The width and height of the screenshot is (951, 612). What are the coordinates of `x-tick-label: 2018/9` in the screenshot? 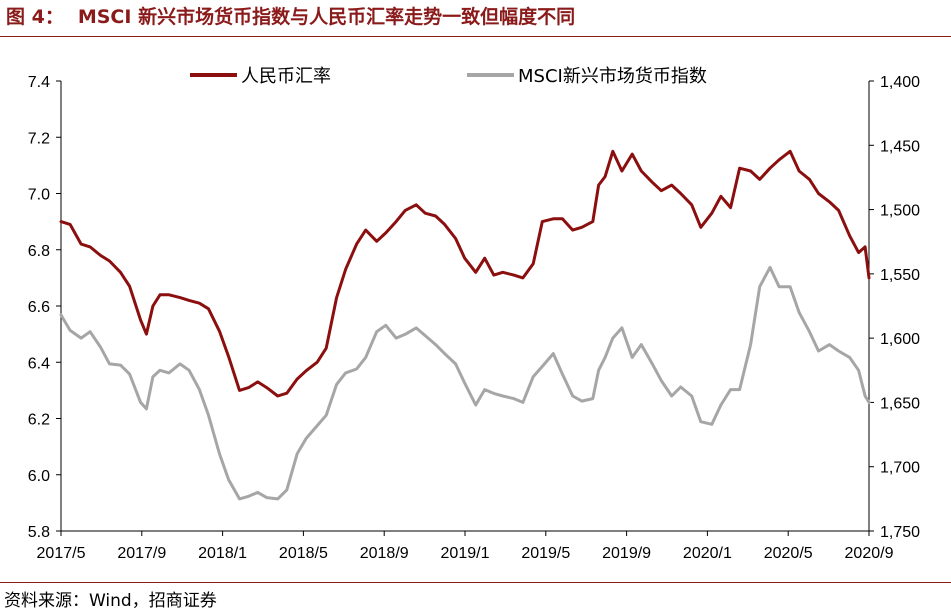 It's located at (384, 553).